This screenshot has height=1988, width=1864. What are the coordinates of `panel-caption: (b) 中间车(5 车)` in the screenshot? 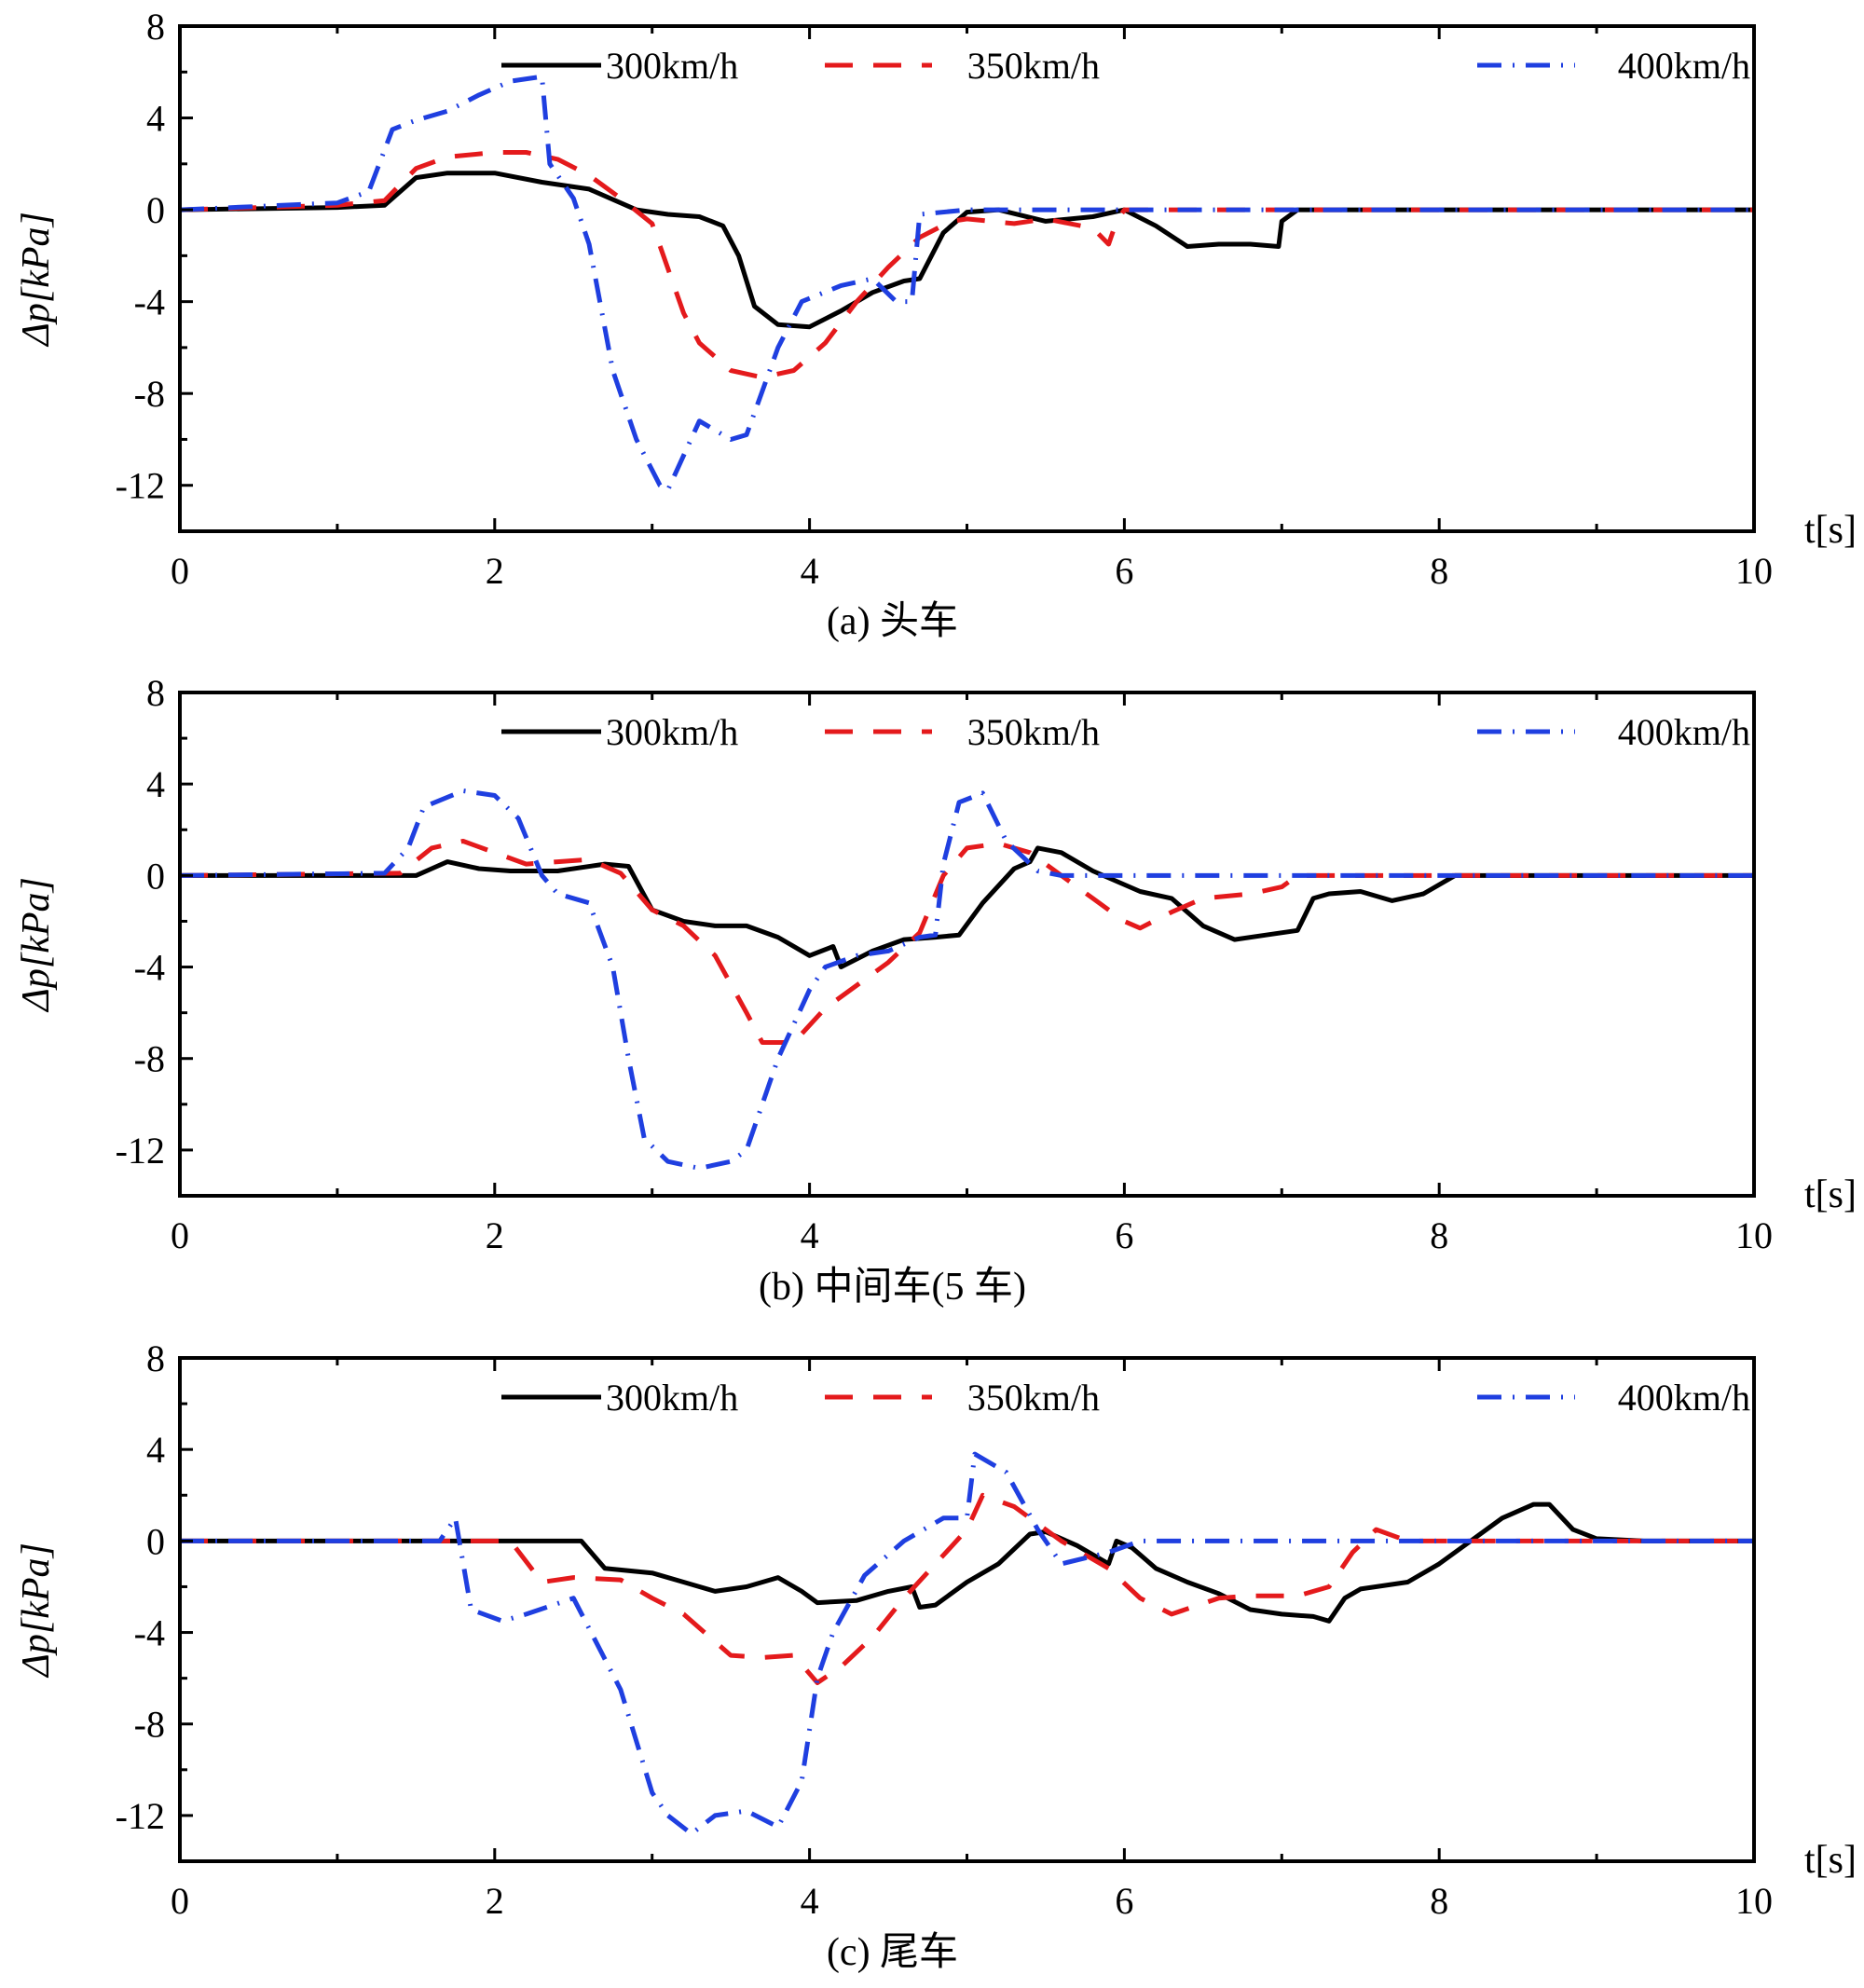 It's located at (892, 1287).